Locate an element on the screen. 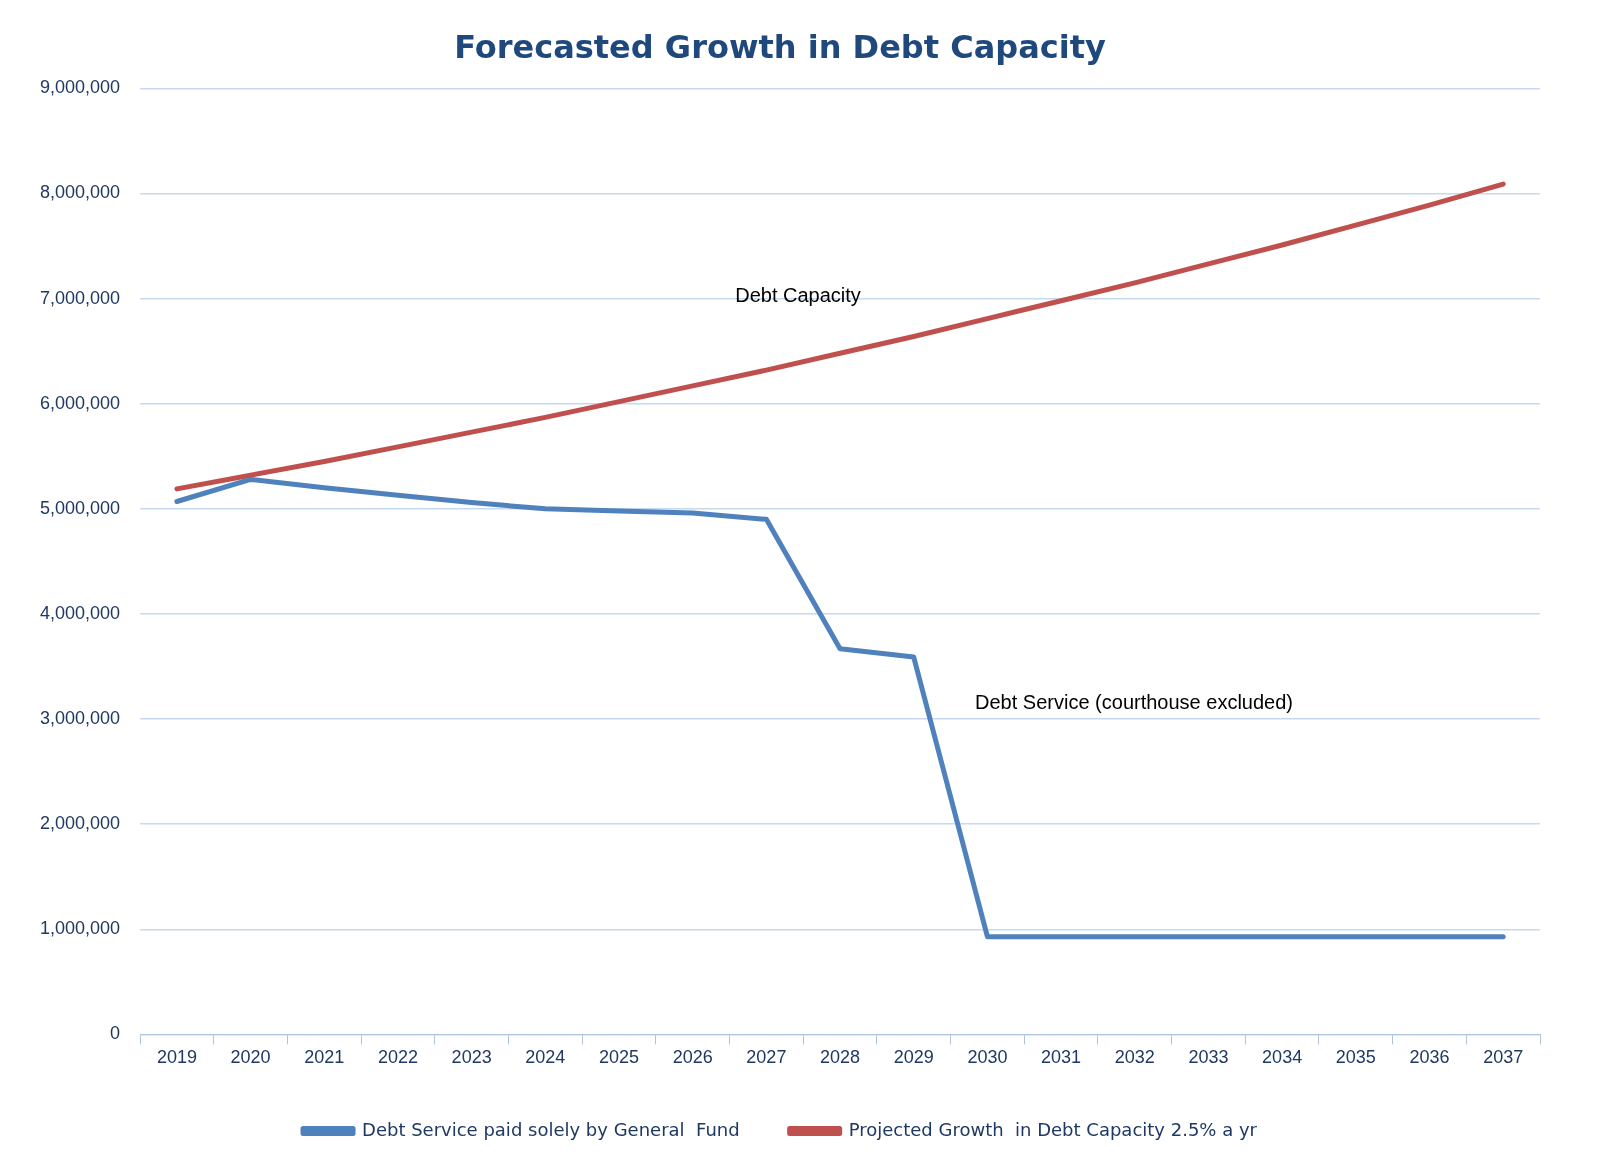 The image size is (1608, 1167). x-tick-label: 2023 is located at coordinates (471, 1057).